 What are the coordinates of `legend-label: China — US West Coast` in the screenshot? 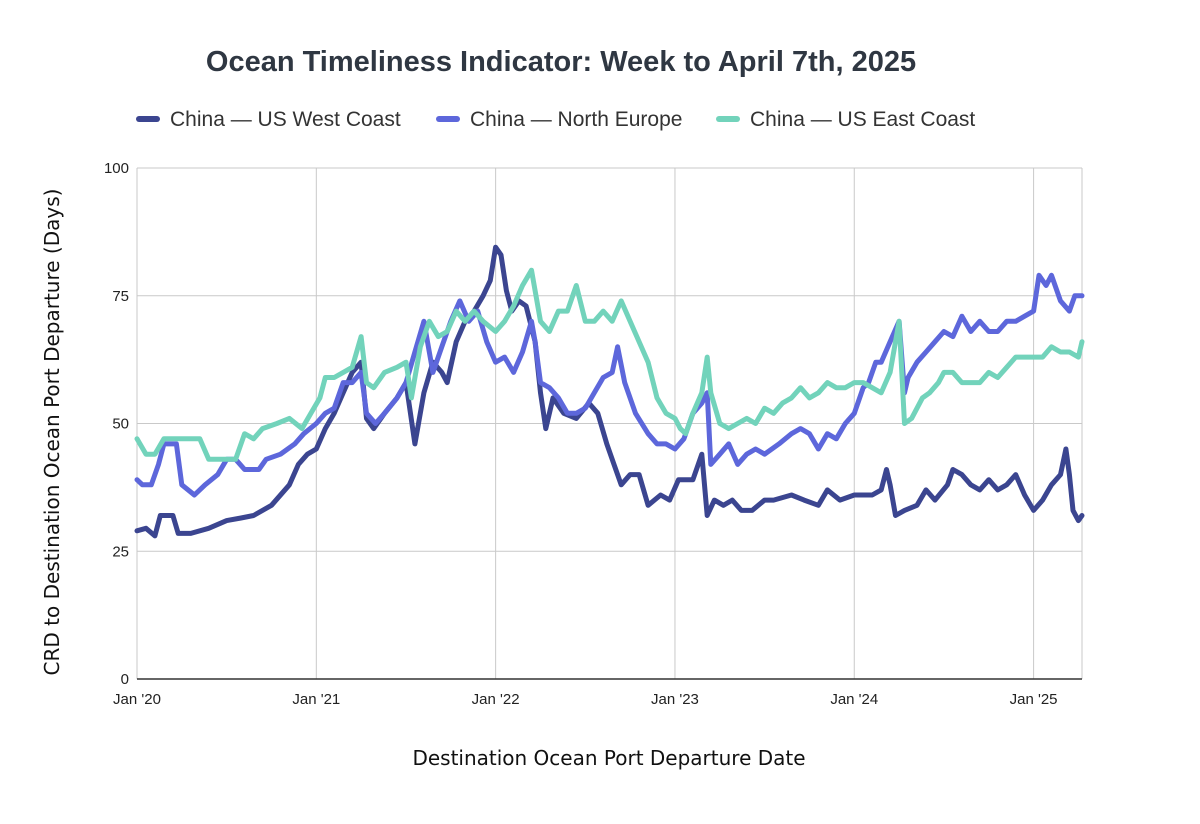 It's located at (285, 119).